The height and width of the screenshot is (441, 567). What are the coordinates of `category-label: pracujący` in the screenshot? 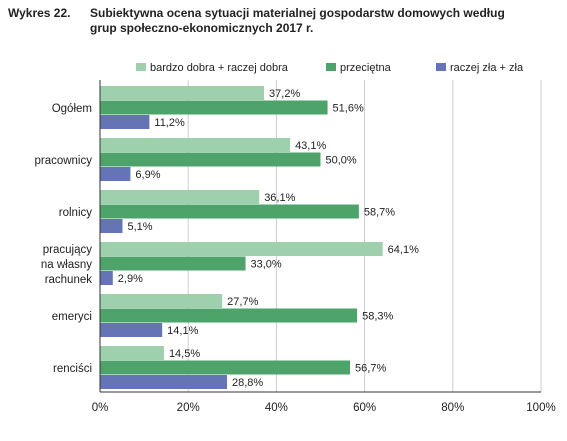 It's located at (67, 250).